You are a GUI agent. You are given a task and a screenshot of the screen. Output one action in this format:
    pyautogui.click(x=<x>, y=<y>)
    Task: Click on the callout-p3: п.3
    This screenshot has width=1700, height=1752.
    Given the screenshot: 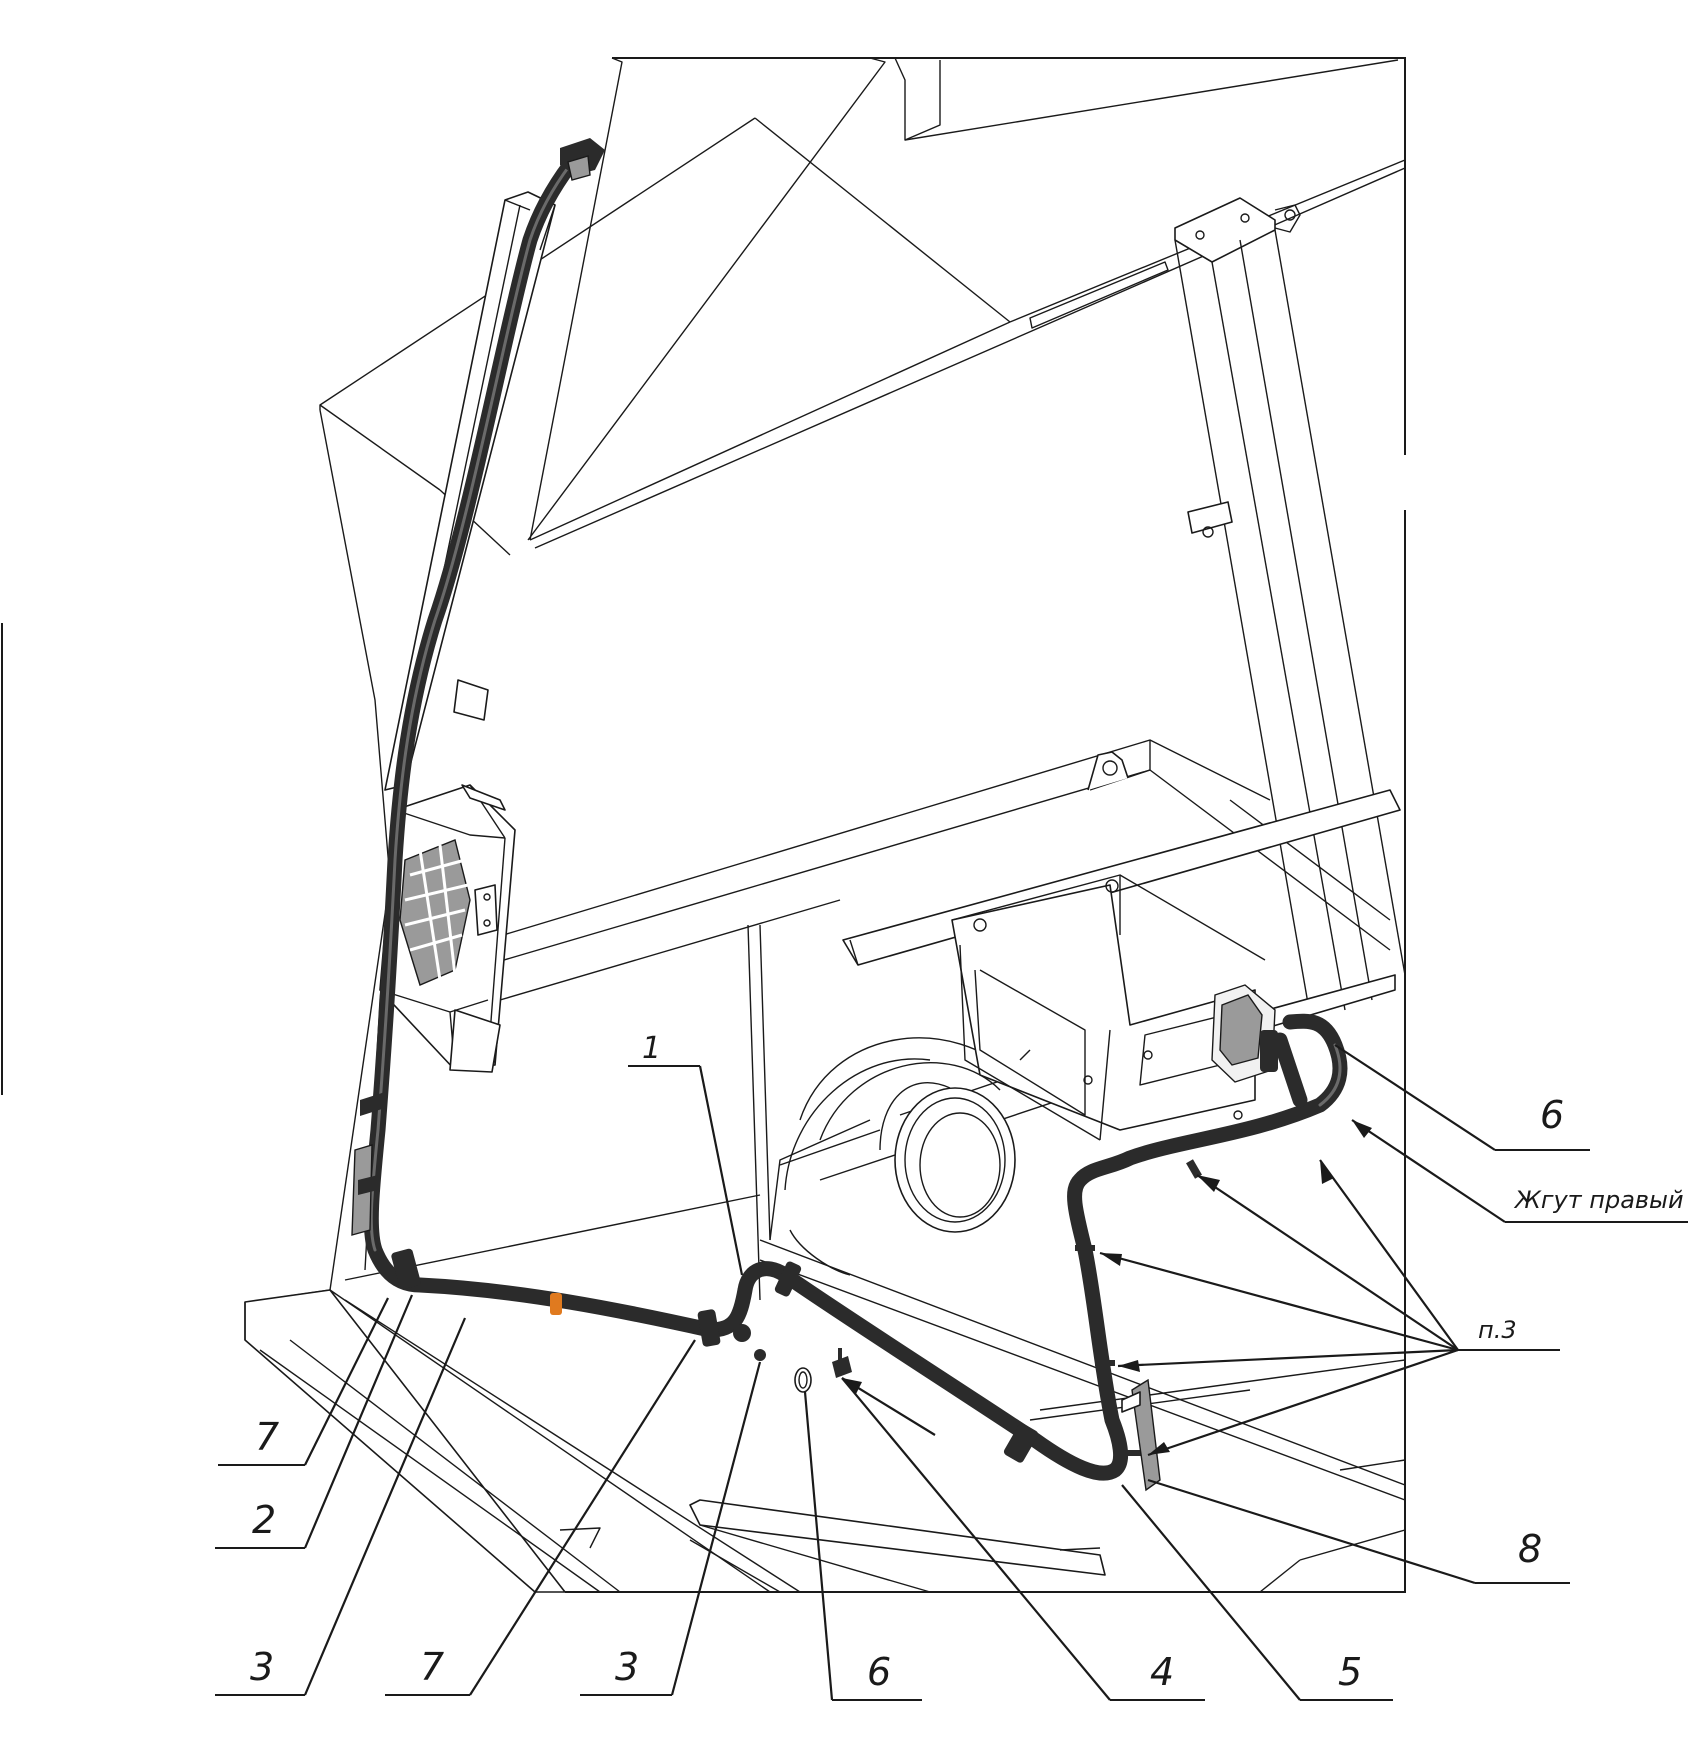 What is the action you would take?
    pyautogui.click(x=1497, y=1330)
    